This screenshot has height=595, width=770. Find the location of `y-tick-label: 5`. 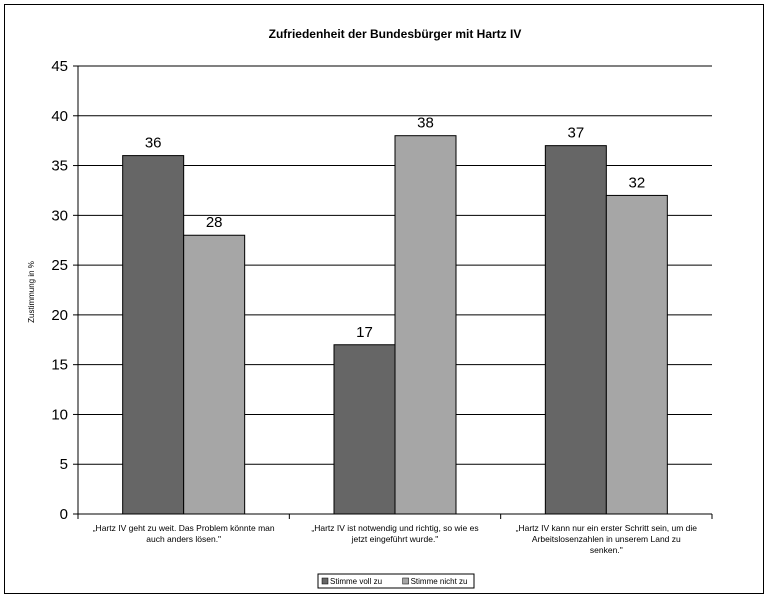

y-tick-label: 5 is located at coordinates (64, 464).